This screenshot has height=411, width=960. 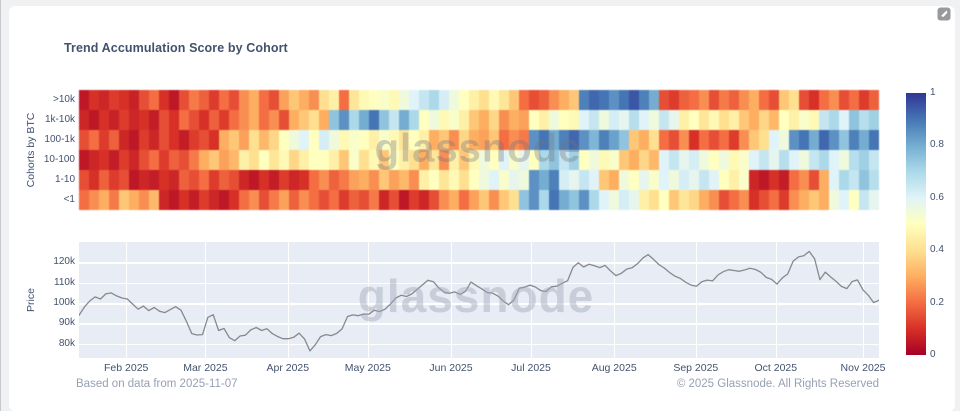 I want to click on price-y-tick-label: 80k, so click(x=66, y=343).